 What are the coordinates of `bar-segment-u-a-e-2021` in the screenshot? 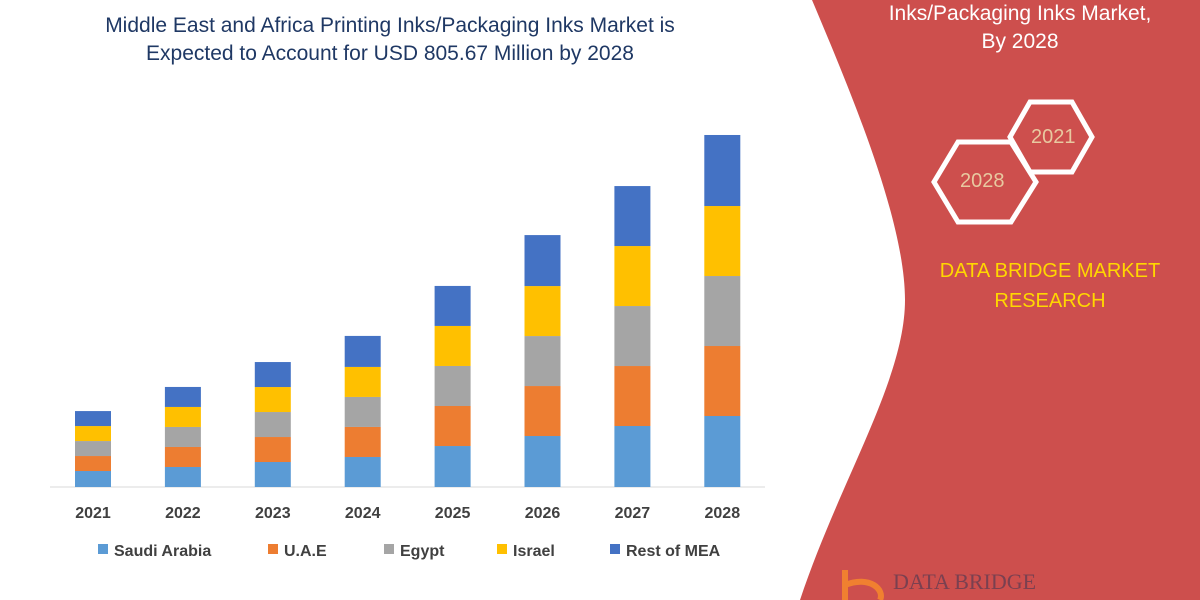 It's located at (93, 464).